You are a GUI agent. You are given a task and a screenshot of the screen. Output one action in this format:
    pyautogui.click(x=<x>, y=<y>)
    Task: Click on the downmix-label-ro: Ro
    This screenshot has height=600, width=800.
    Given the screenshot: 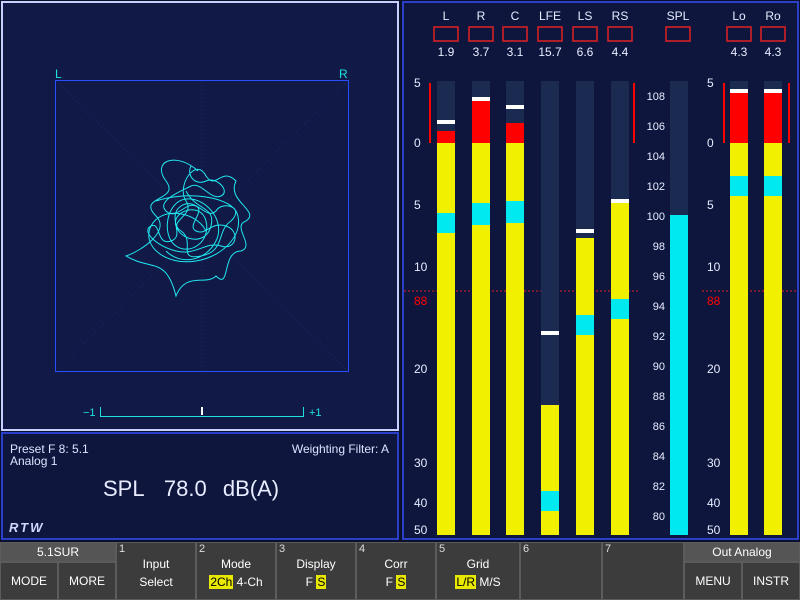 What is the action you would take?
    pyautogui.click(x=773, y=16)
    